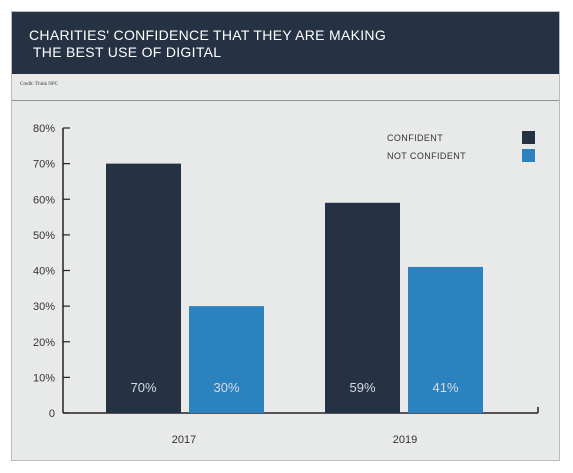 The image size is (573, 473). What do you see at coordinates (39, 84) in the screenshot?
I see `credit-text: Credit: Think NPC` at bounding box center [39, 84].